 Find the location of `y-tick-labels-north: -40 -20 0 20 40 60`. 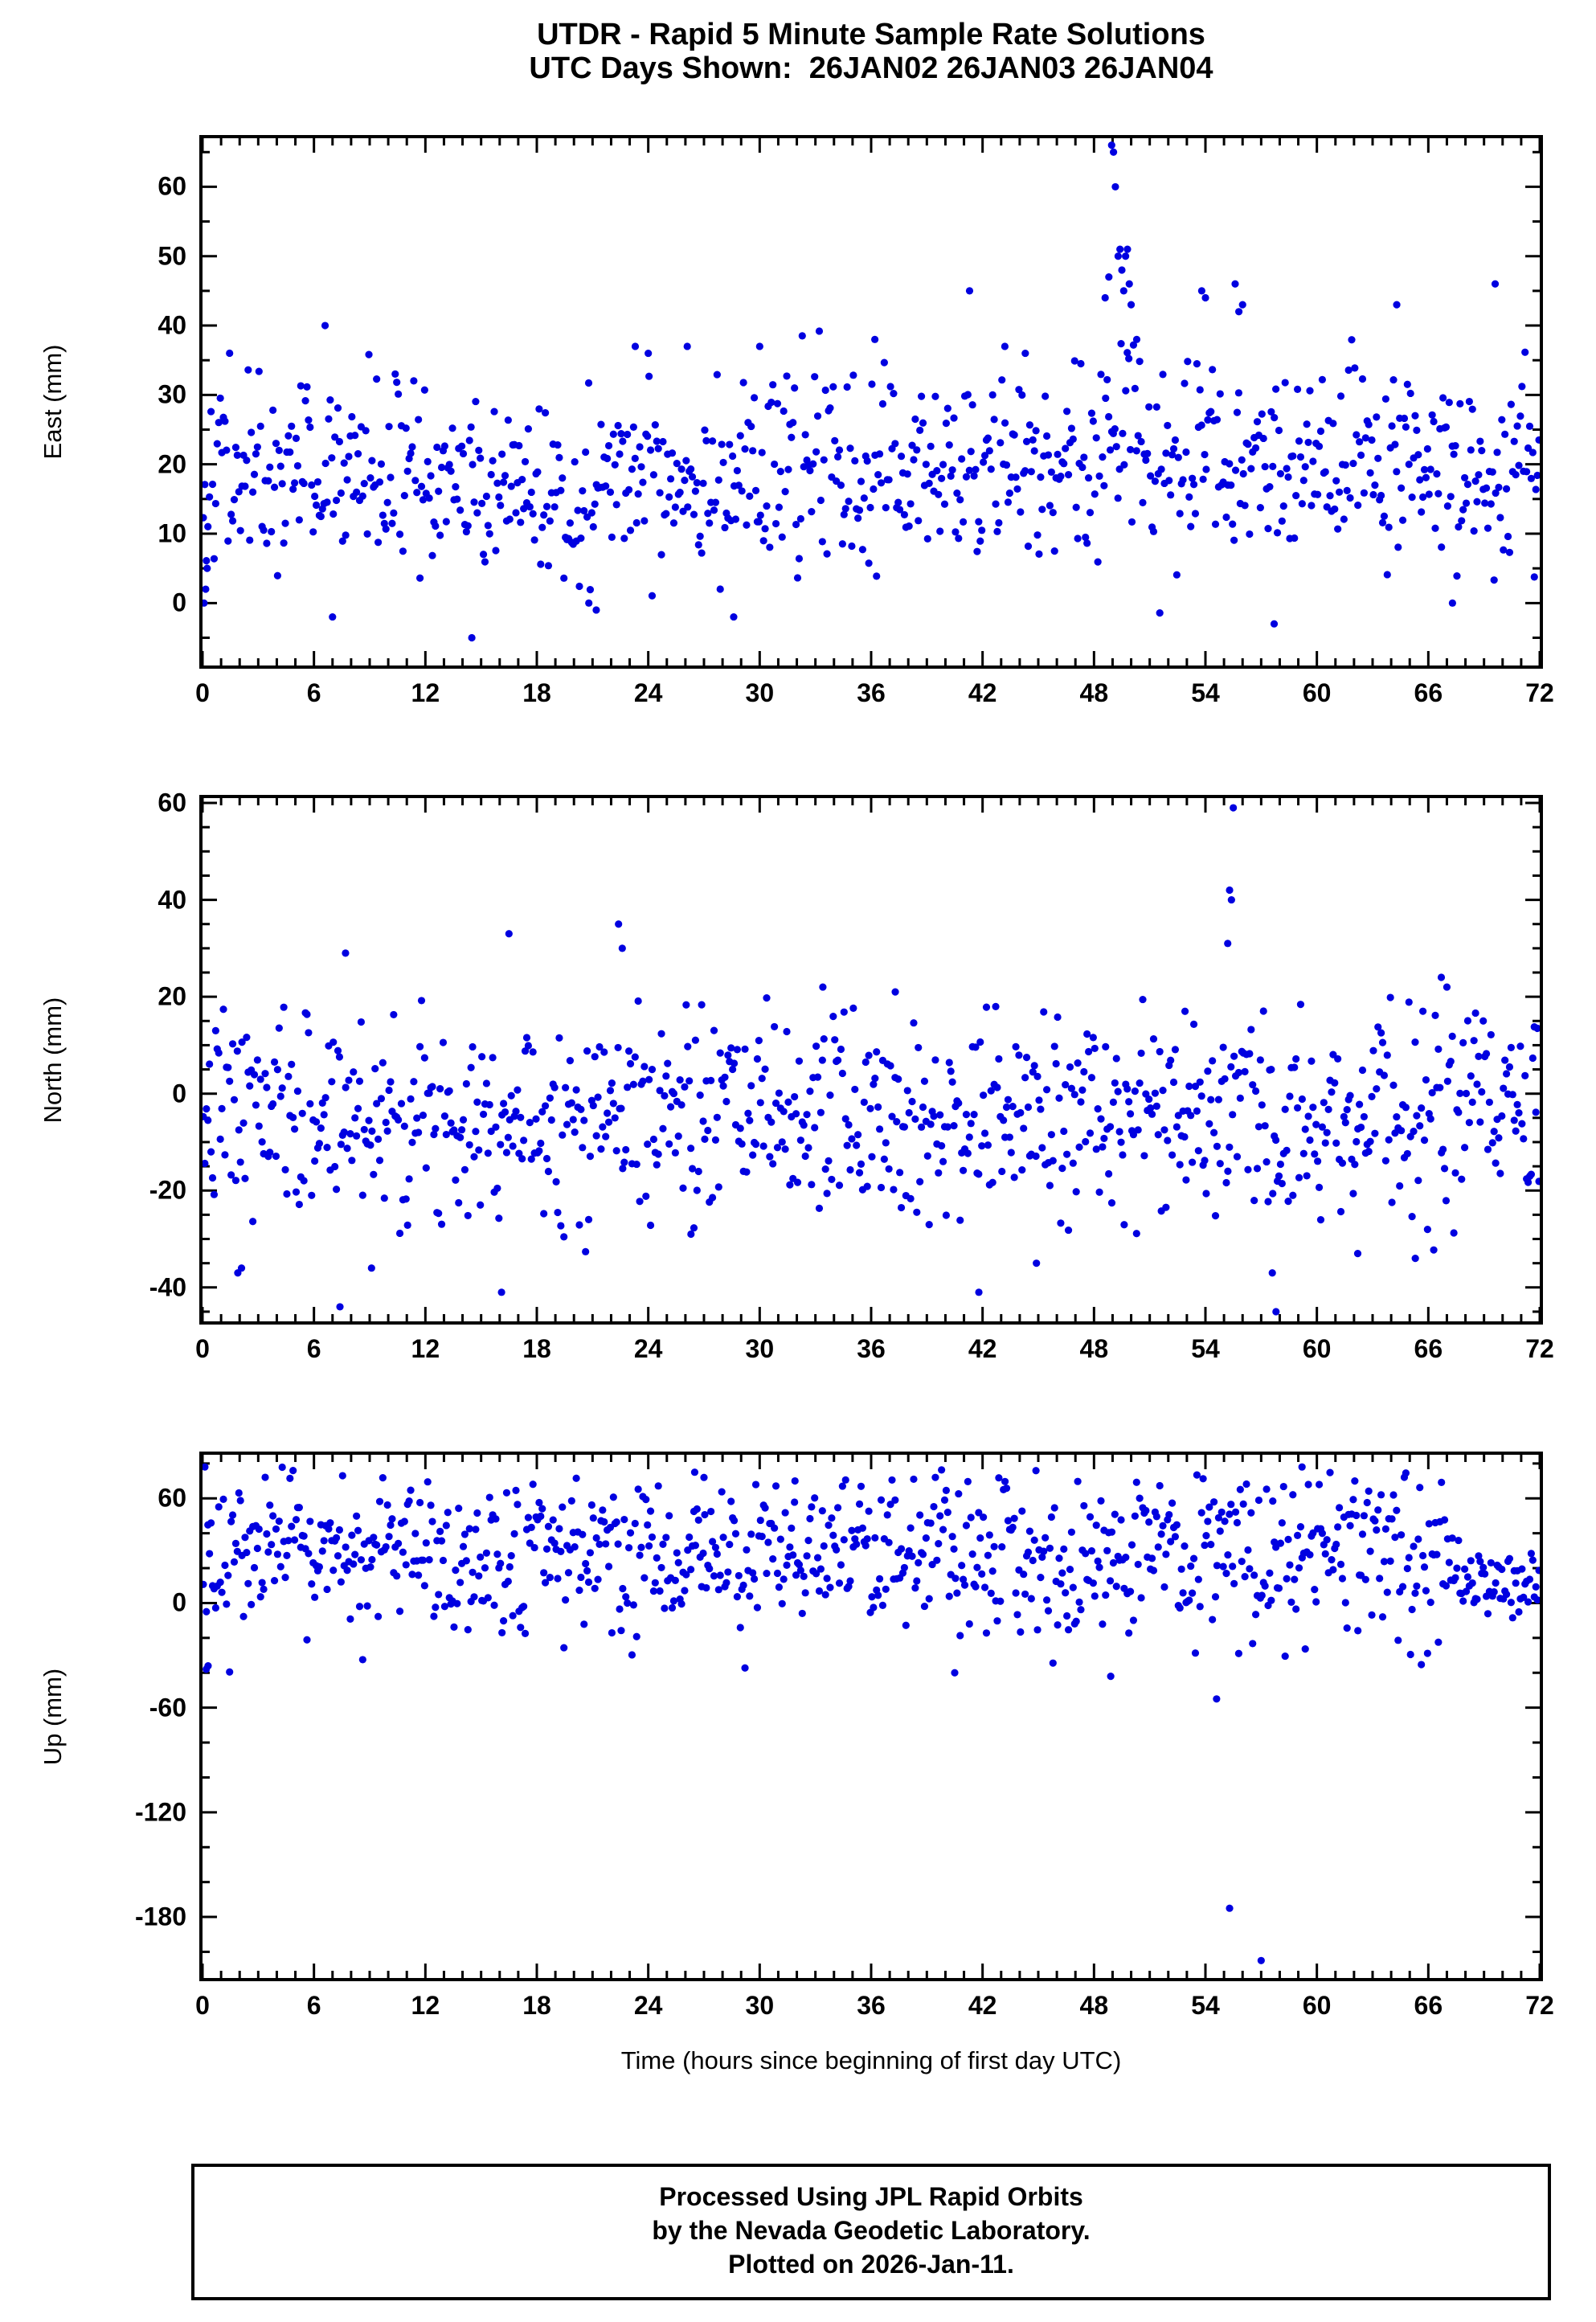

y-tick-labels-north: -40 -20 0 20 40 60 is located at coordinates (93, 1054).